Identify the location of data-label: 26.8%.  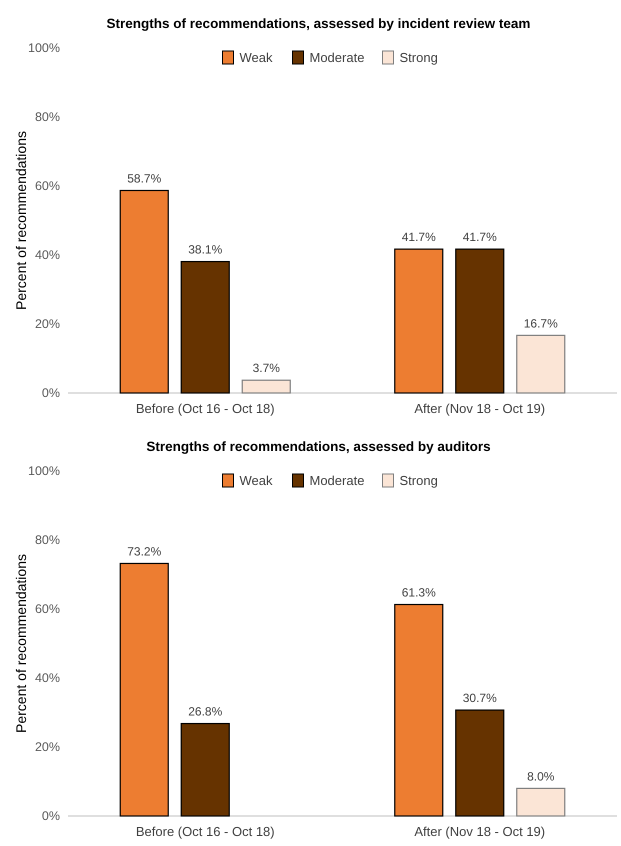
(205, 711).